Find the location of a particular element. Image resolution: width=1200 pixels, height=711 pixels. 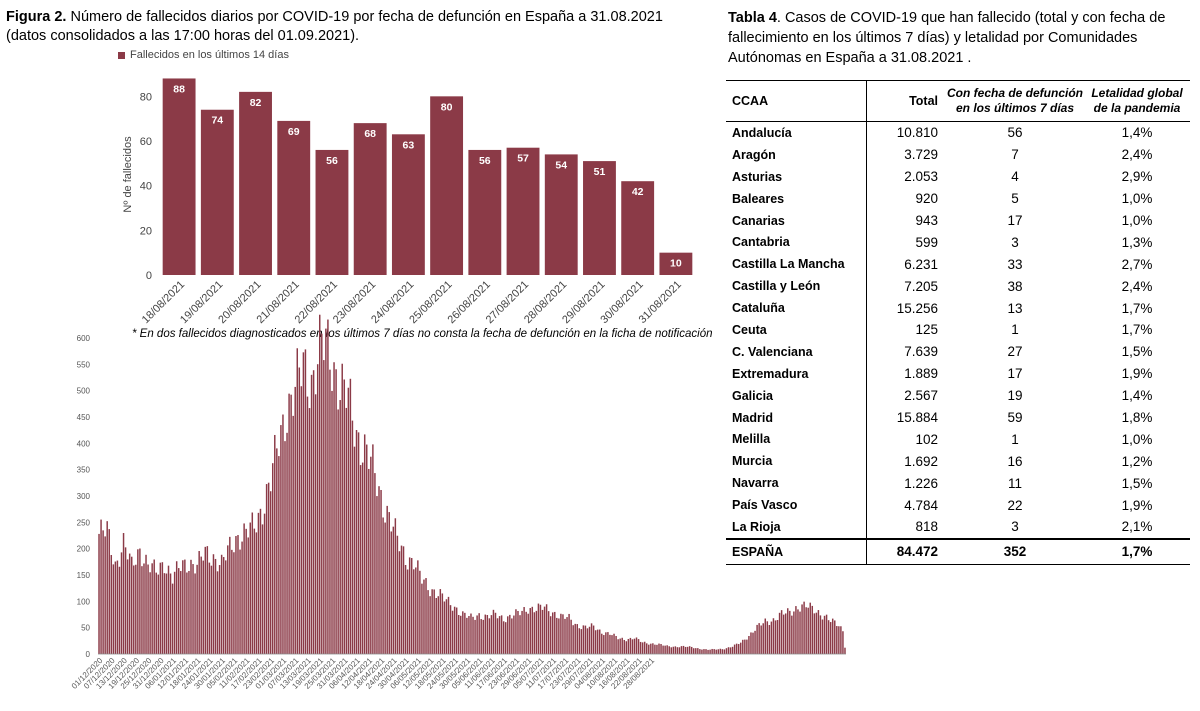

cell-ccaa: Castilla La Mancha is located at coordinates (788, 264).